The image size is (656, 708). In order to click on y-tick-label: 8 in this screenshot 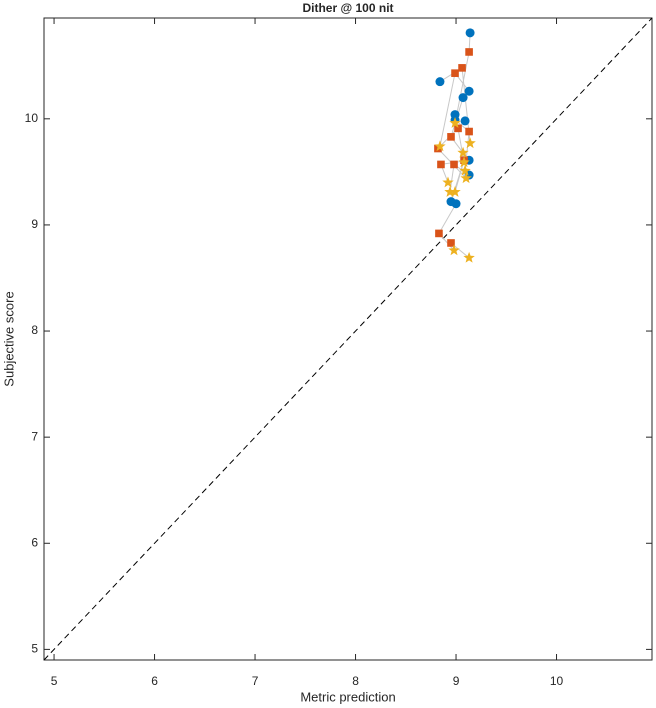, I will do `click(34, 330)`.